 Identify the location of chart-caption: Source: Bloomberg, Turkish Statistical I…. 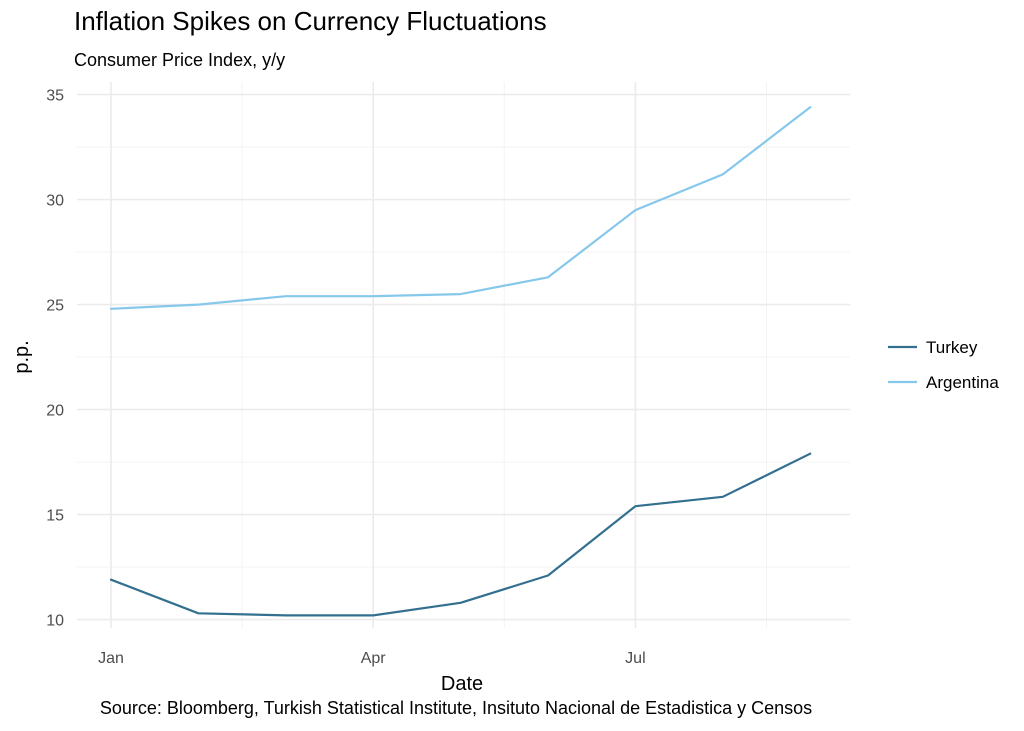
(456, 708).